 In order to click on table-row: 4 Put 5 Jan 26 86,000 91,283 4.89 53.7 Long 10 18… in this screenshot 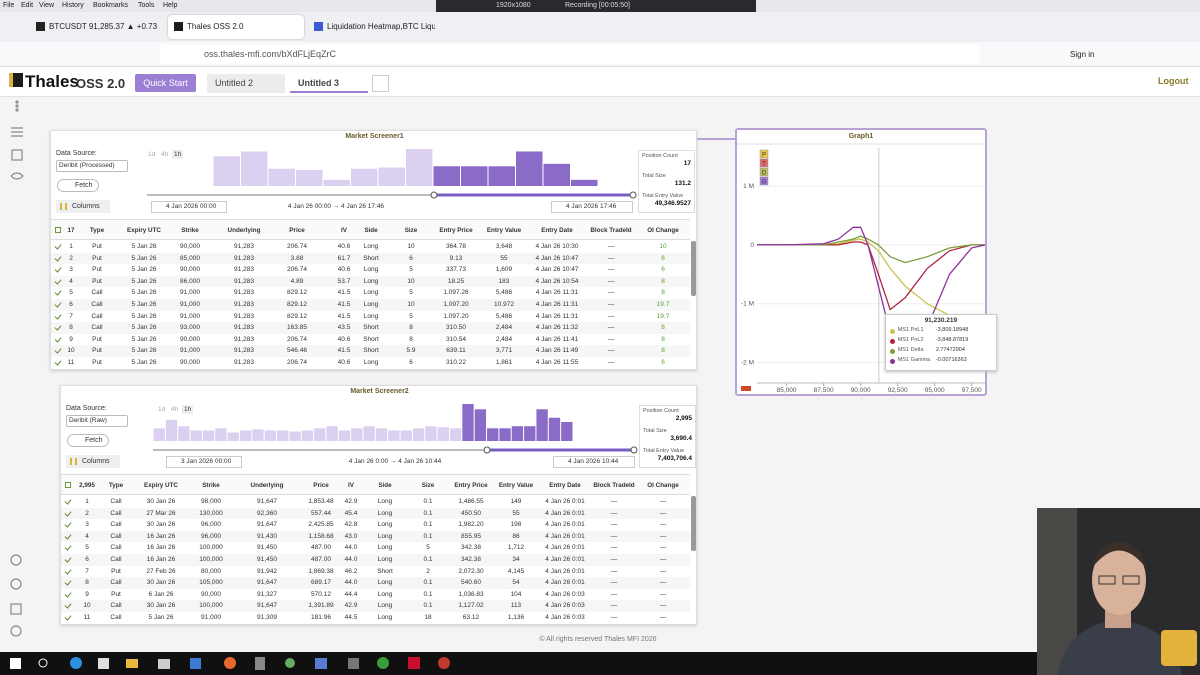, I will do `click(370, 281)`.